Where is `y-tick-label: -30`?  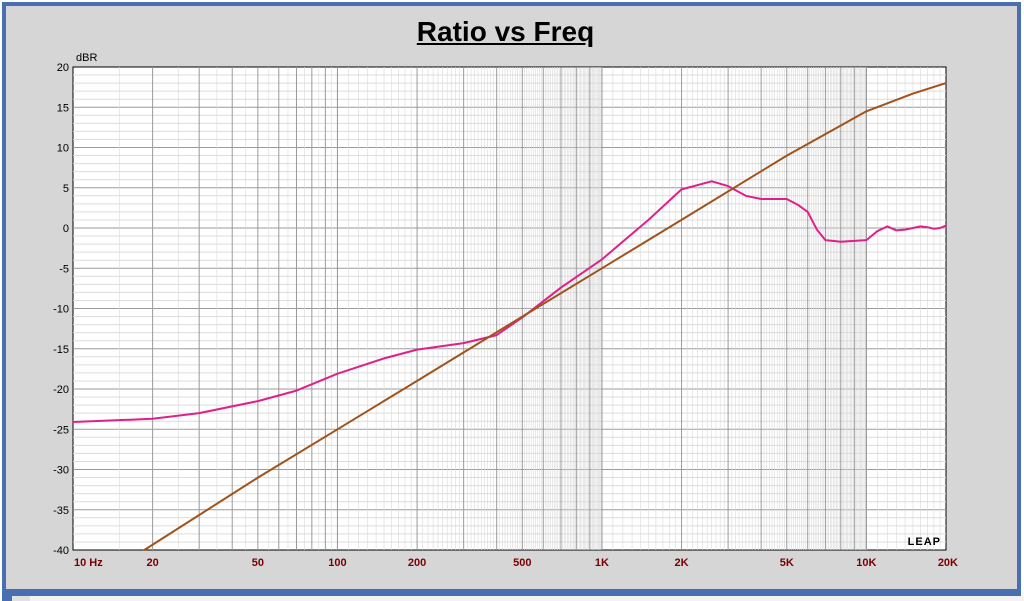 y-tick-label: -30 is located at coordinates (61, 471).